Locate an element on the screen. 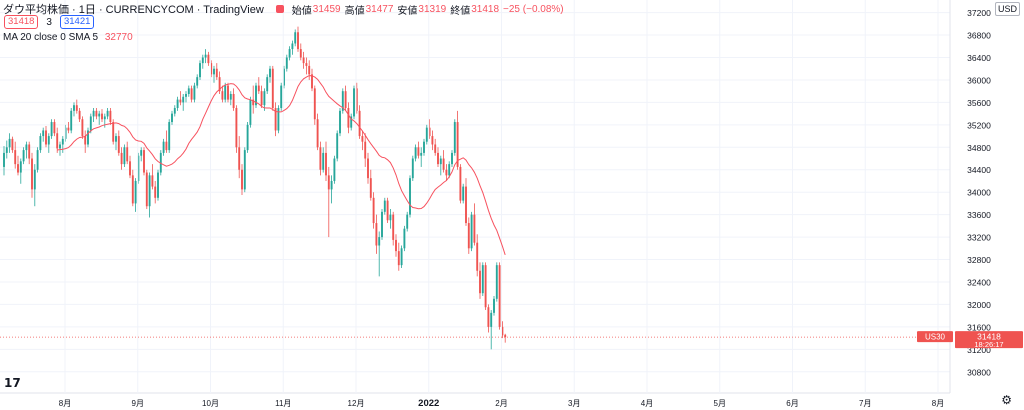 This screenshot has height=410, width=1024. gear-icon: ⚙ is located at coordinates (1006, 400).